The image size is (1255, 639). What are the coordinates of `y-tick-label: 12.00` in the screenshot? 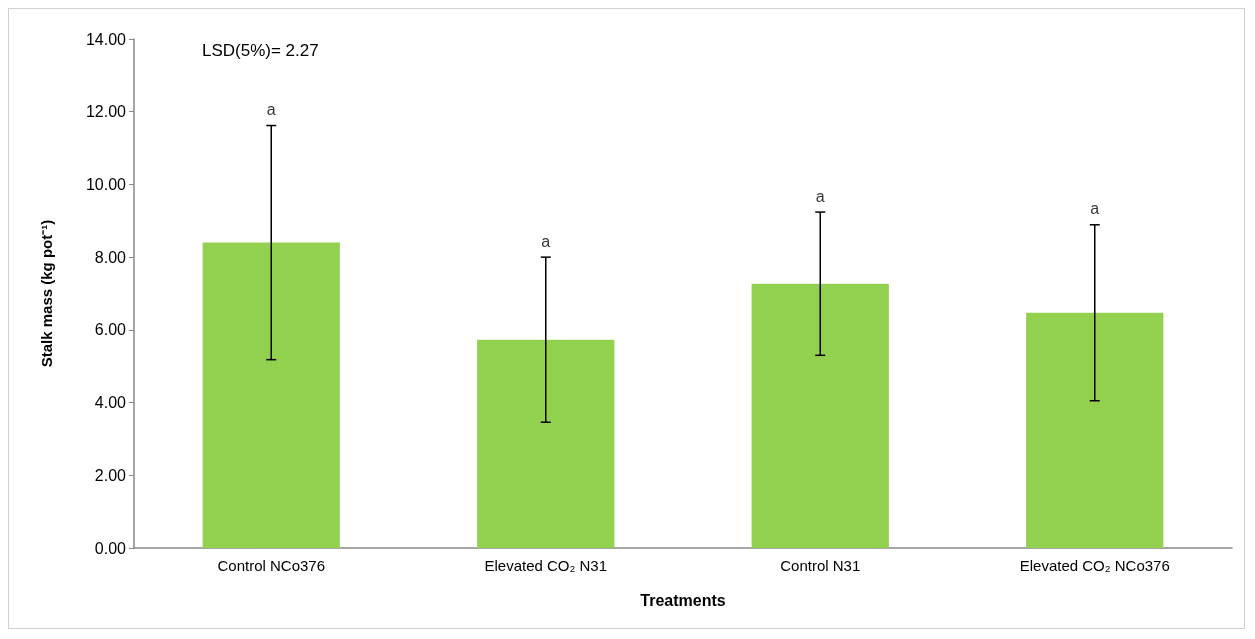 It's located at (106, 112).